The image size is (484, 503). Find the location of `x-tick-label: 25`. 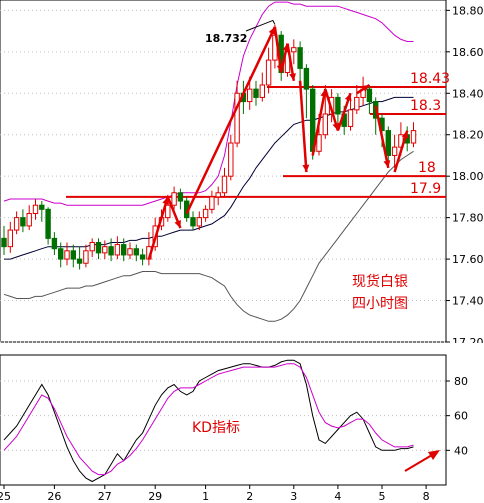

x-tick-label: 25 is located at coordinates (5, 496).